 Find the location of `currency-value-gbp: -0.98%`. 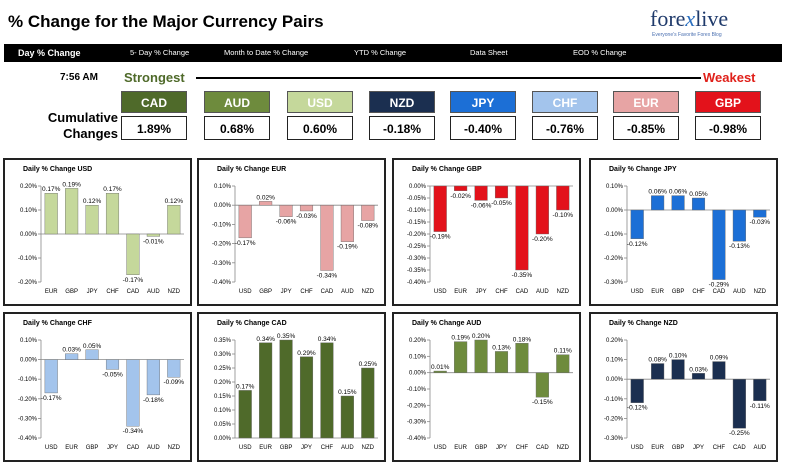

currency-value-gbp: -0.98% is located at coordinates (728, 128).